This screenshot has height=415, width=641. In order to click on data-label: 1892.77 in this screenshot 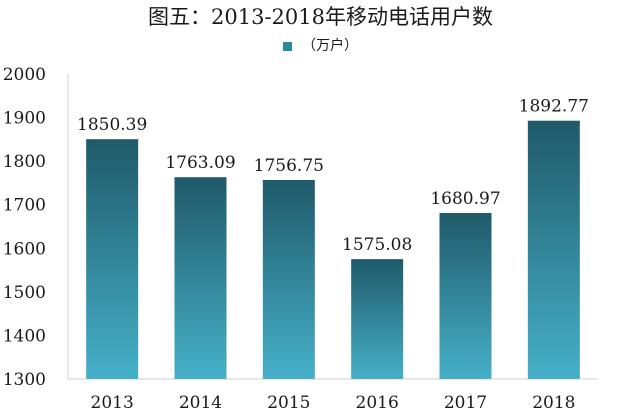, I will do `click(554, 107)`.